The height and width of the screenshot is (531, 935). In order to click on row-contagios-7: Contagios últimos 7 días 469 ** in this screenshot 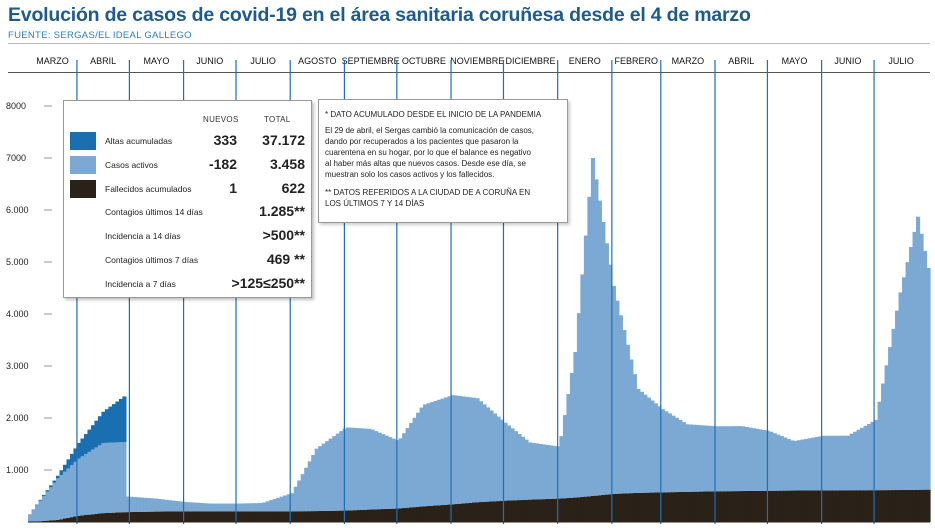, I will do `click(187, 260)`.